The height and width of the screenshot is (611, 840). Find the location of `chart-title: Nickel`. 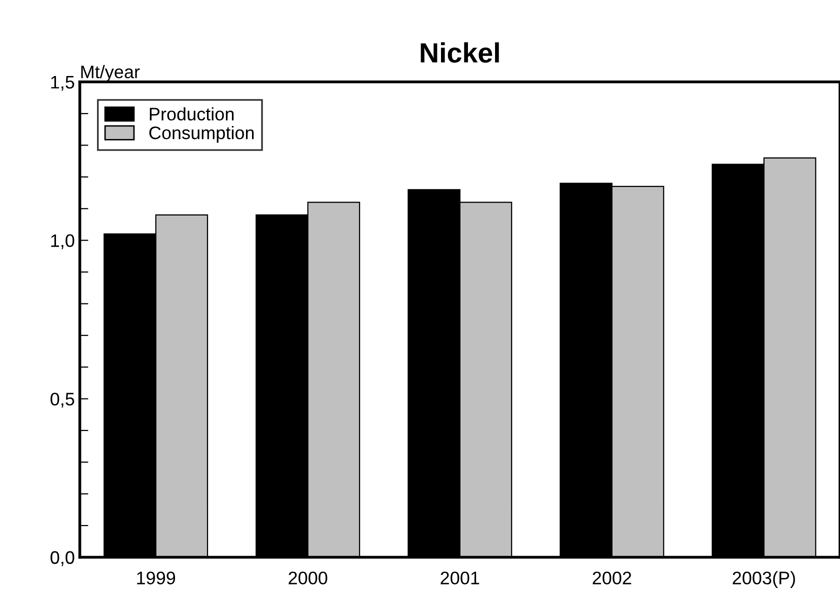

chart-title: Nickel is located at coordinates (459, 52).